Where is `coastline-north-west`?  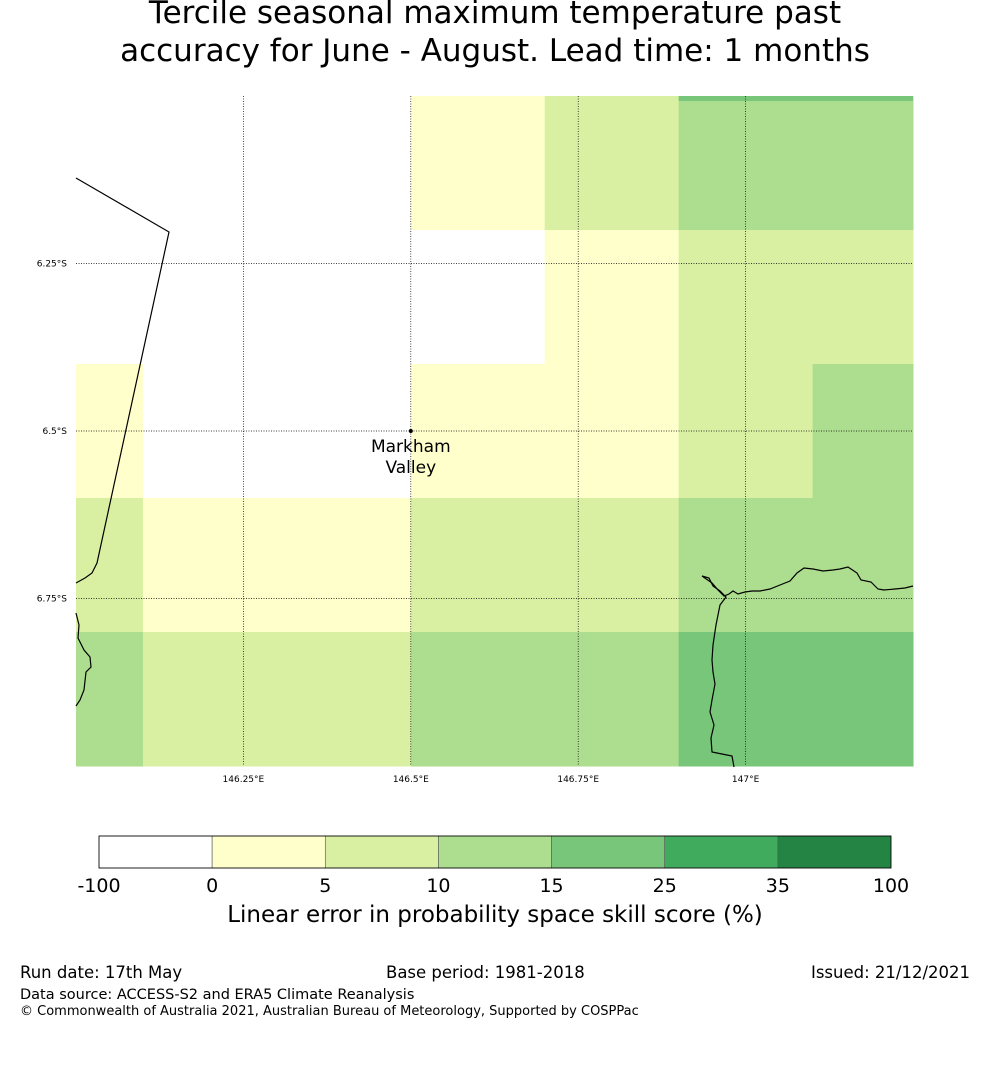 coastline-north-west is located at coordinates (122, 380).